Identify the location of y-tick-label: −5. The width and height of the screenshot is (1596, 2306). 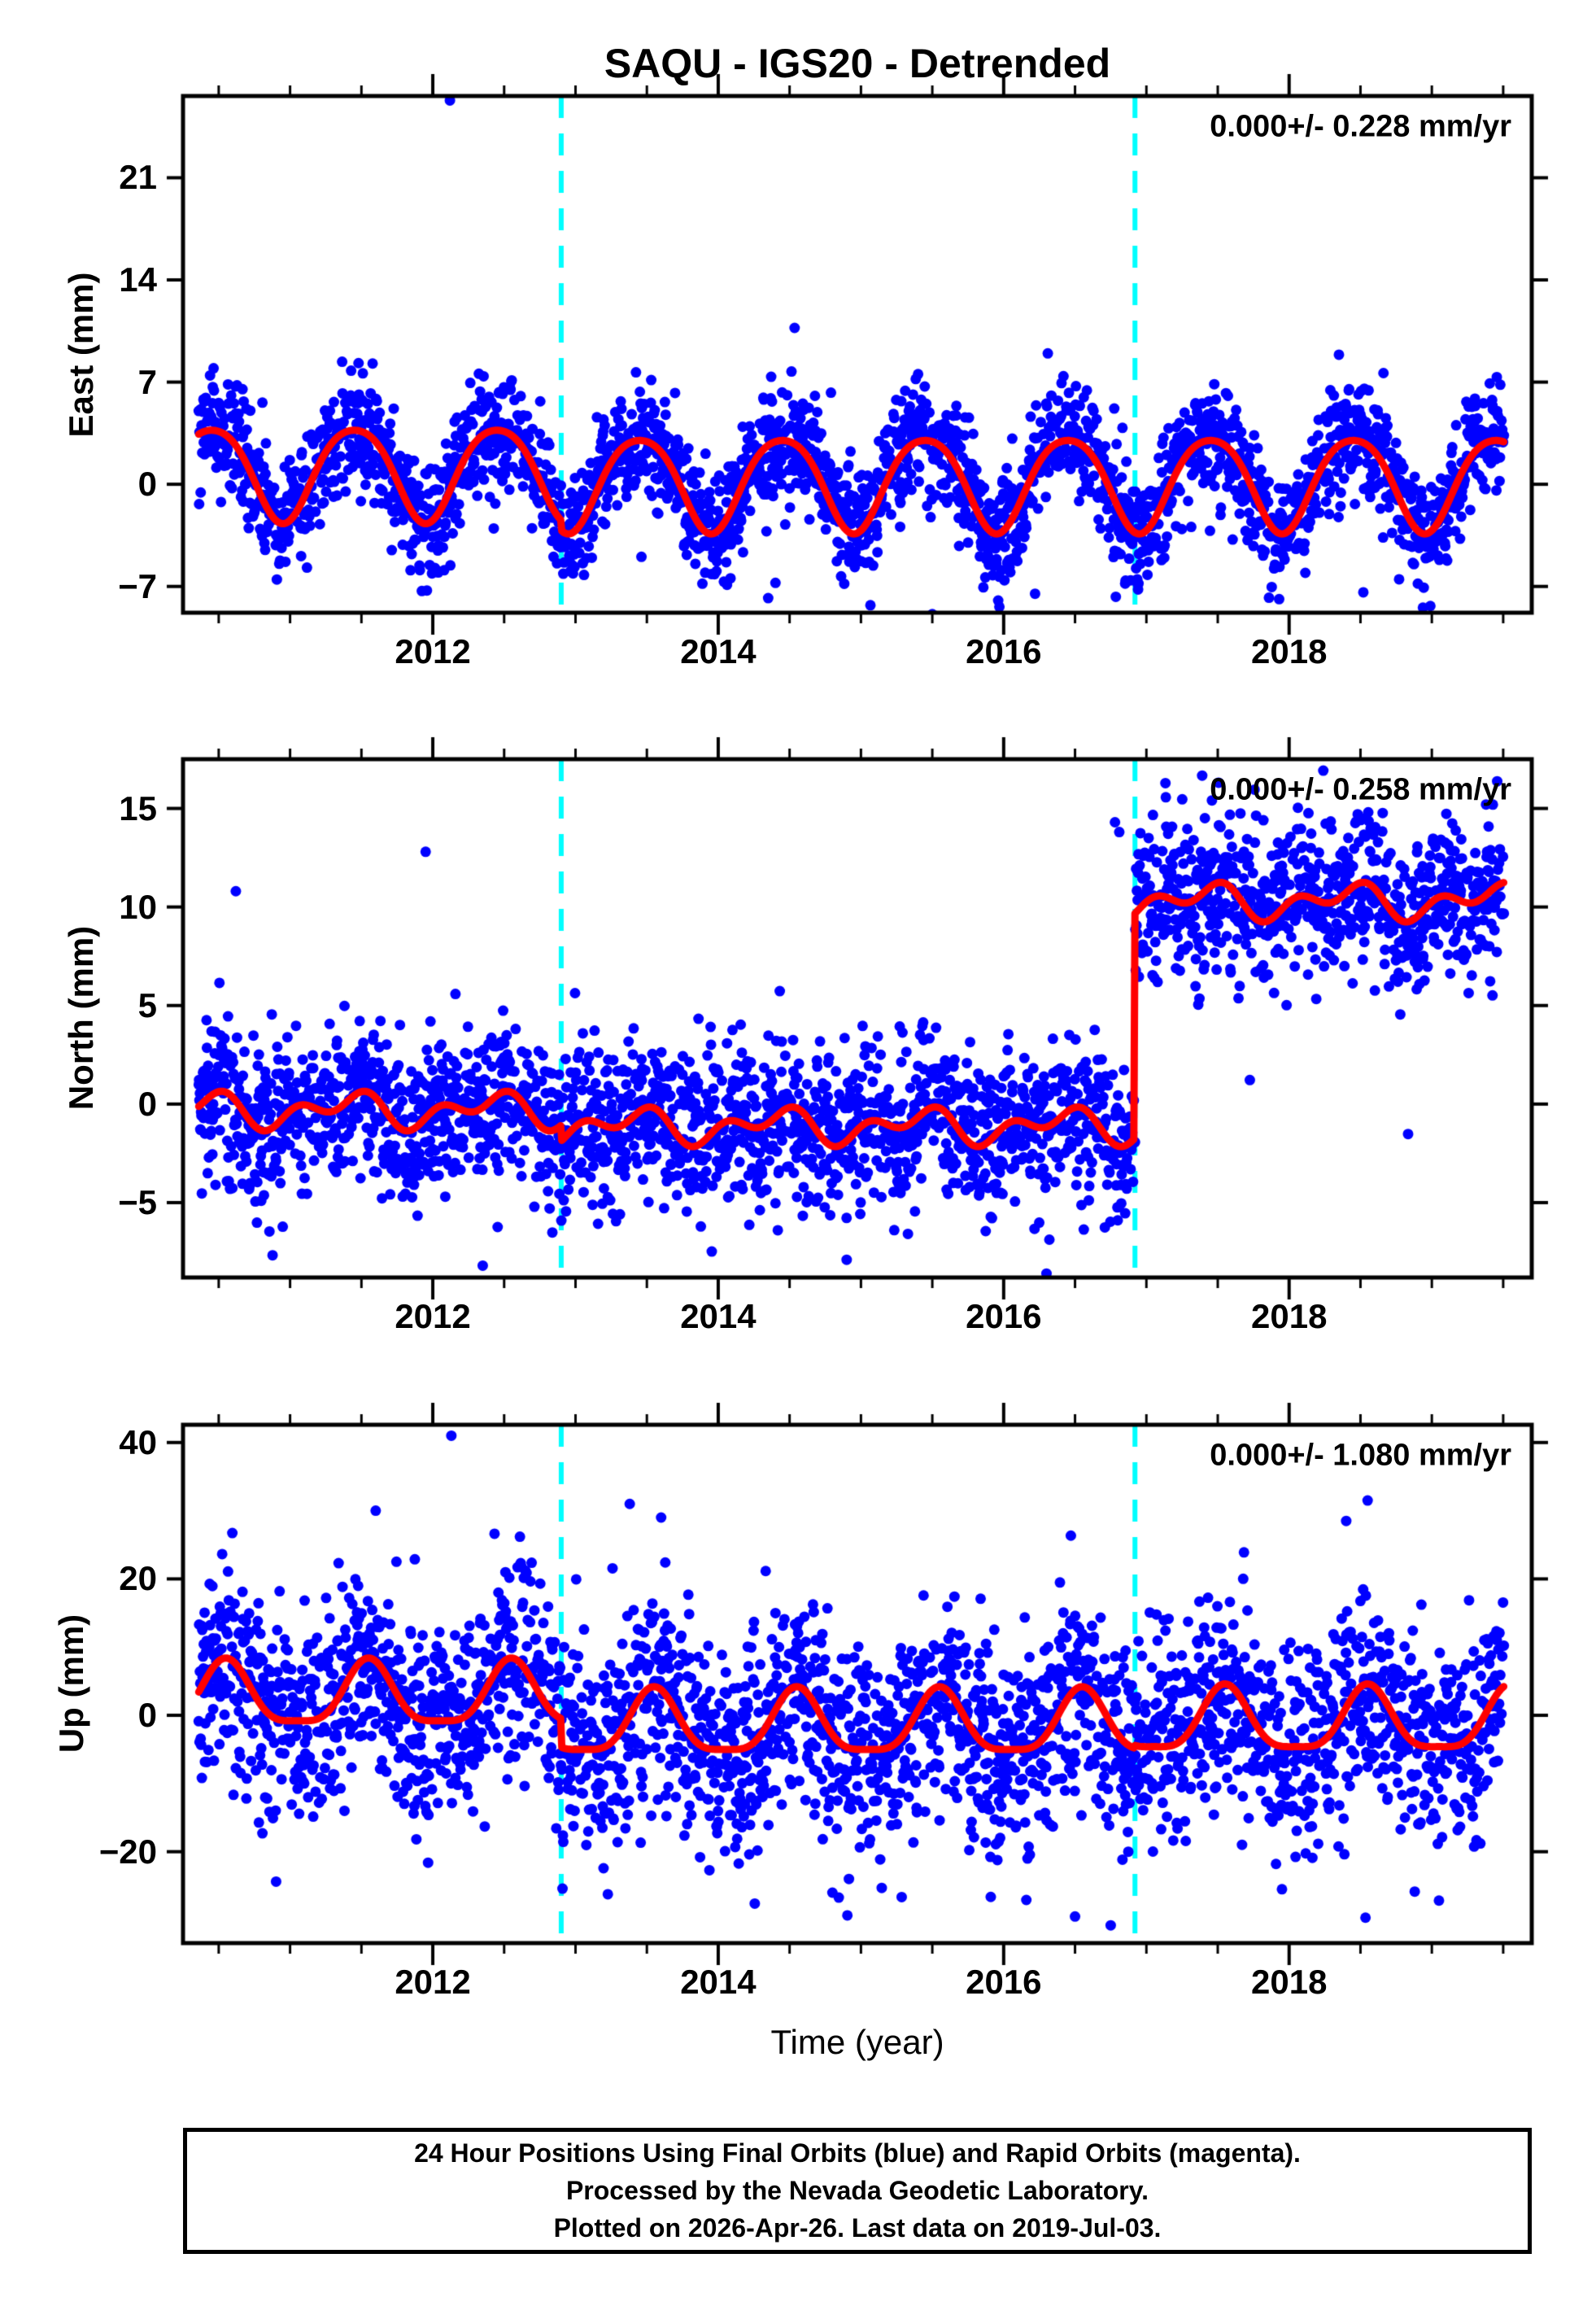
(137, 1201).